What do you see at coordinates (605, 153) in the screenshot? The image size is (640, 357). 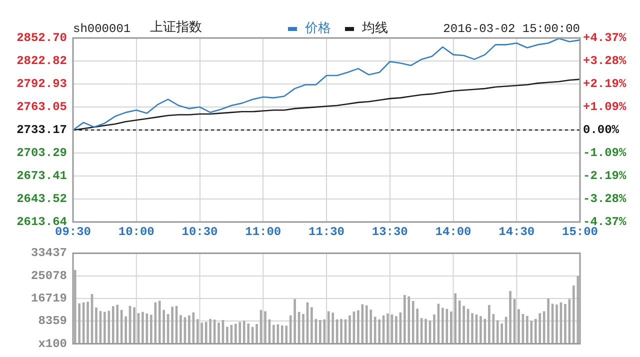 I see `y2-tick-label: -1.09%` at bounding box center [605, 153].